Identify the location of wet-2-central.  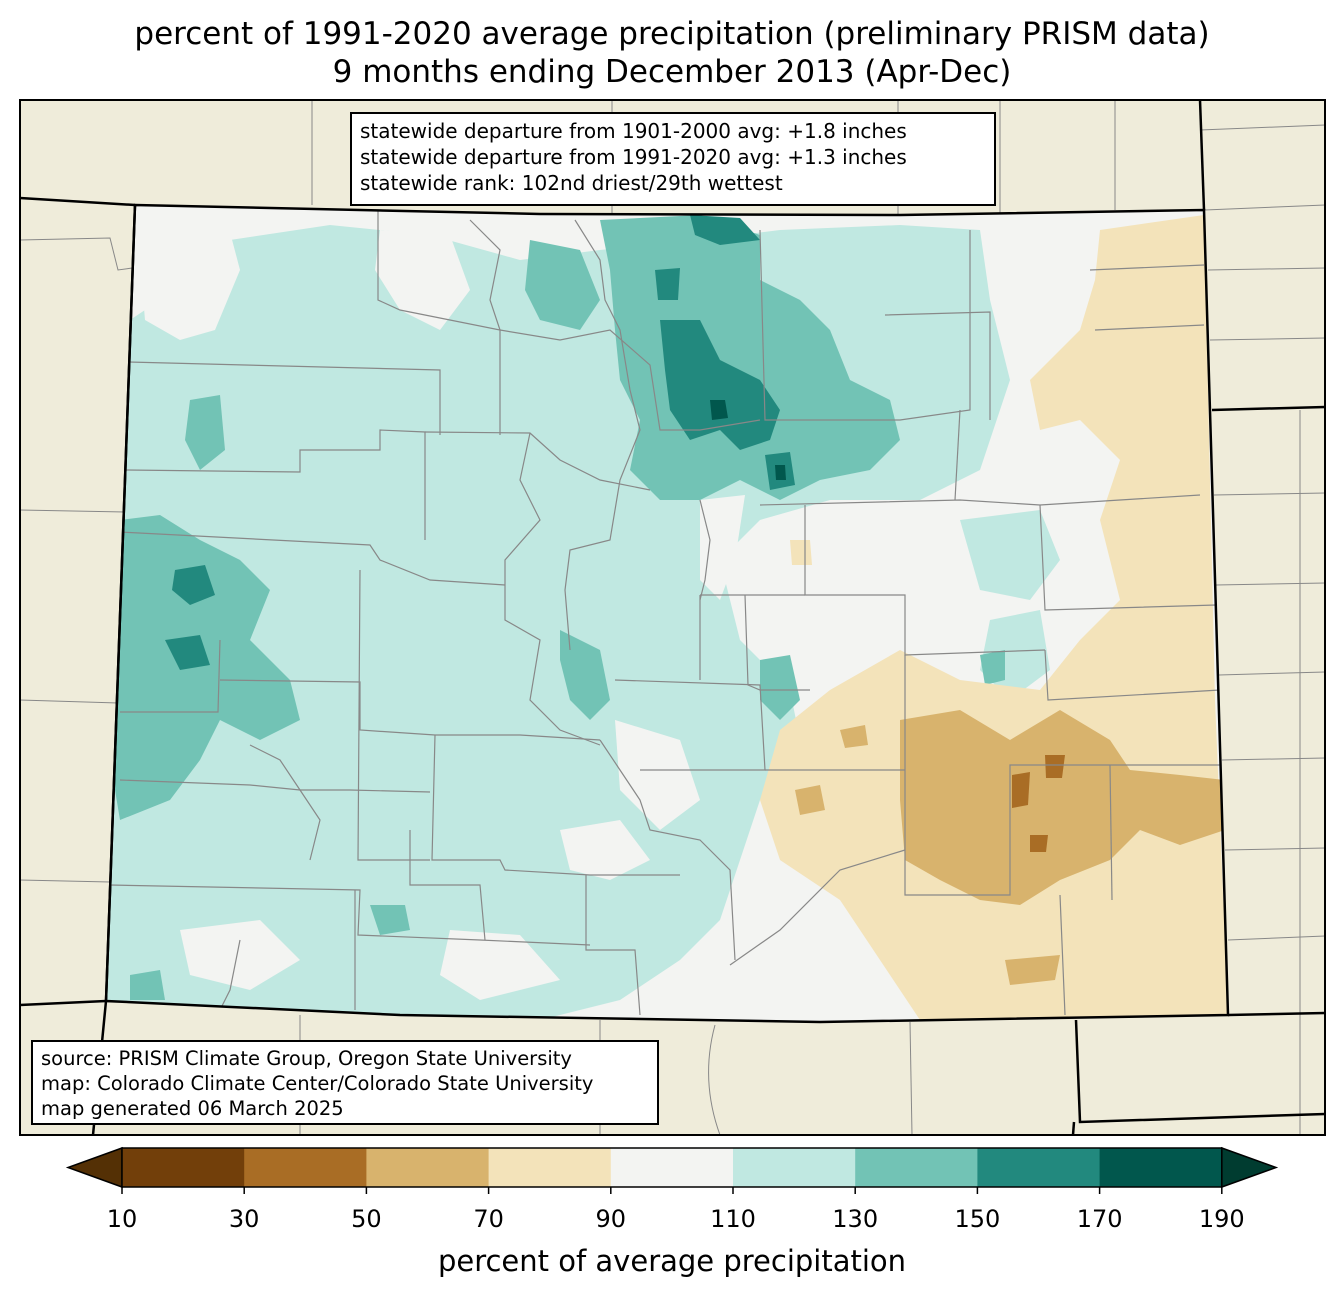
(585, 675).